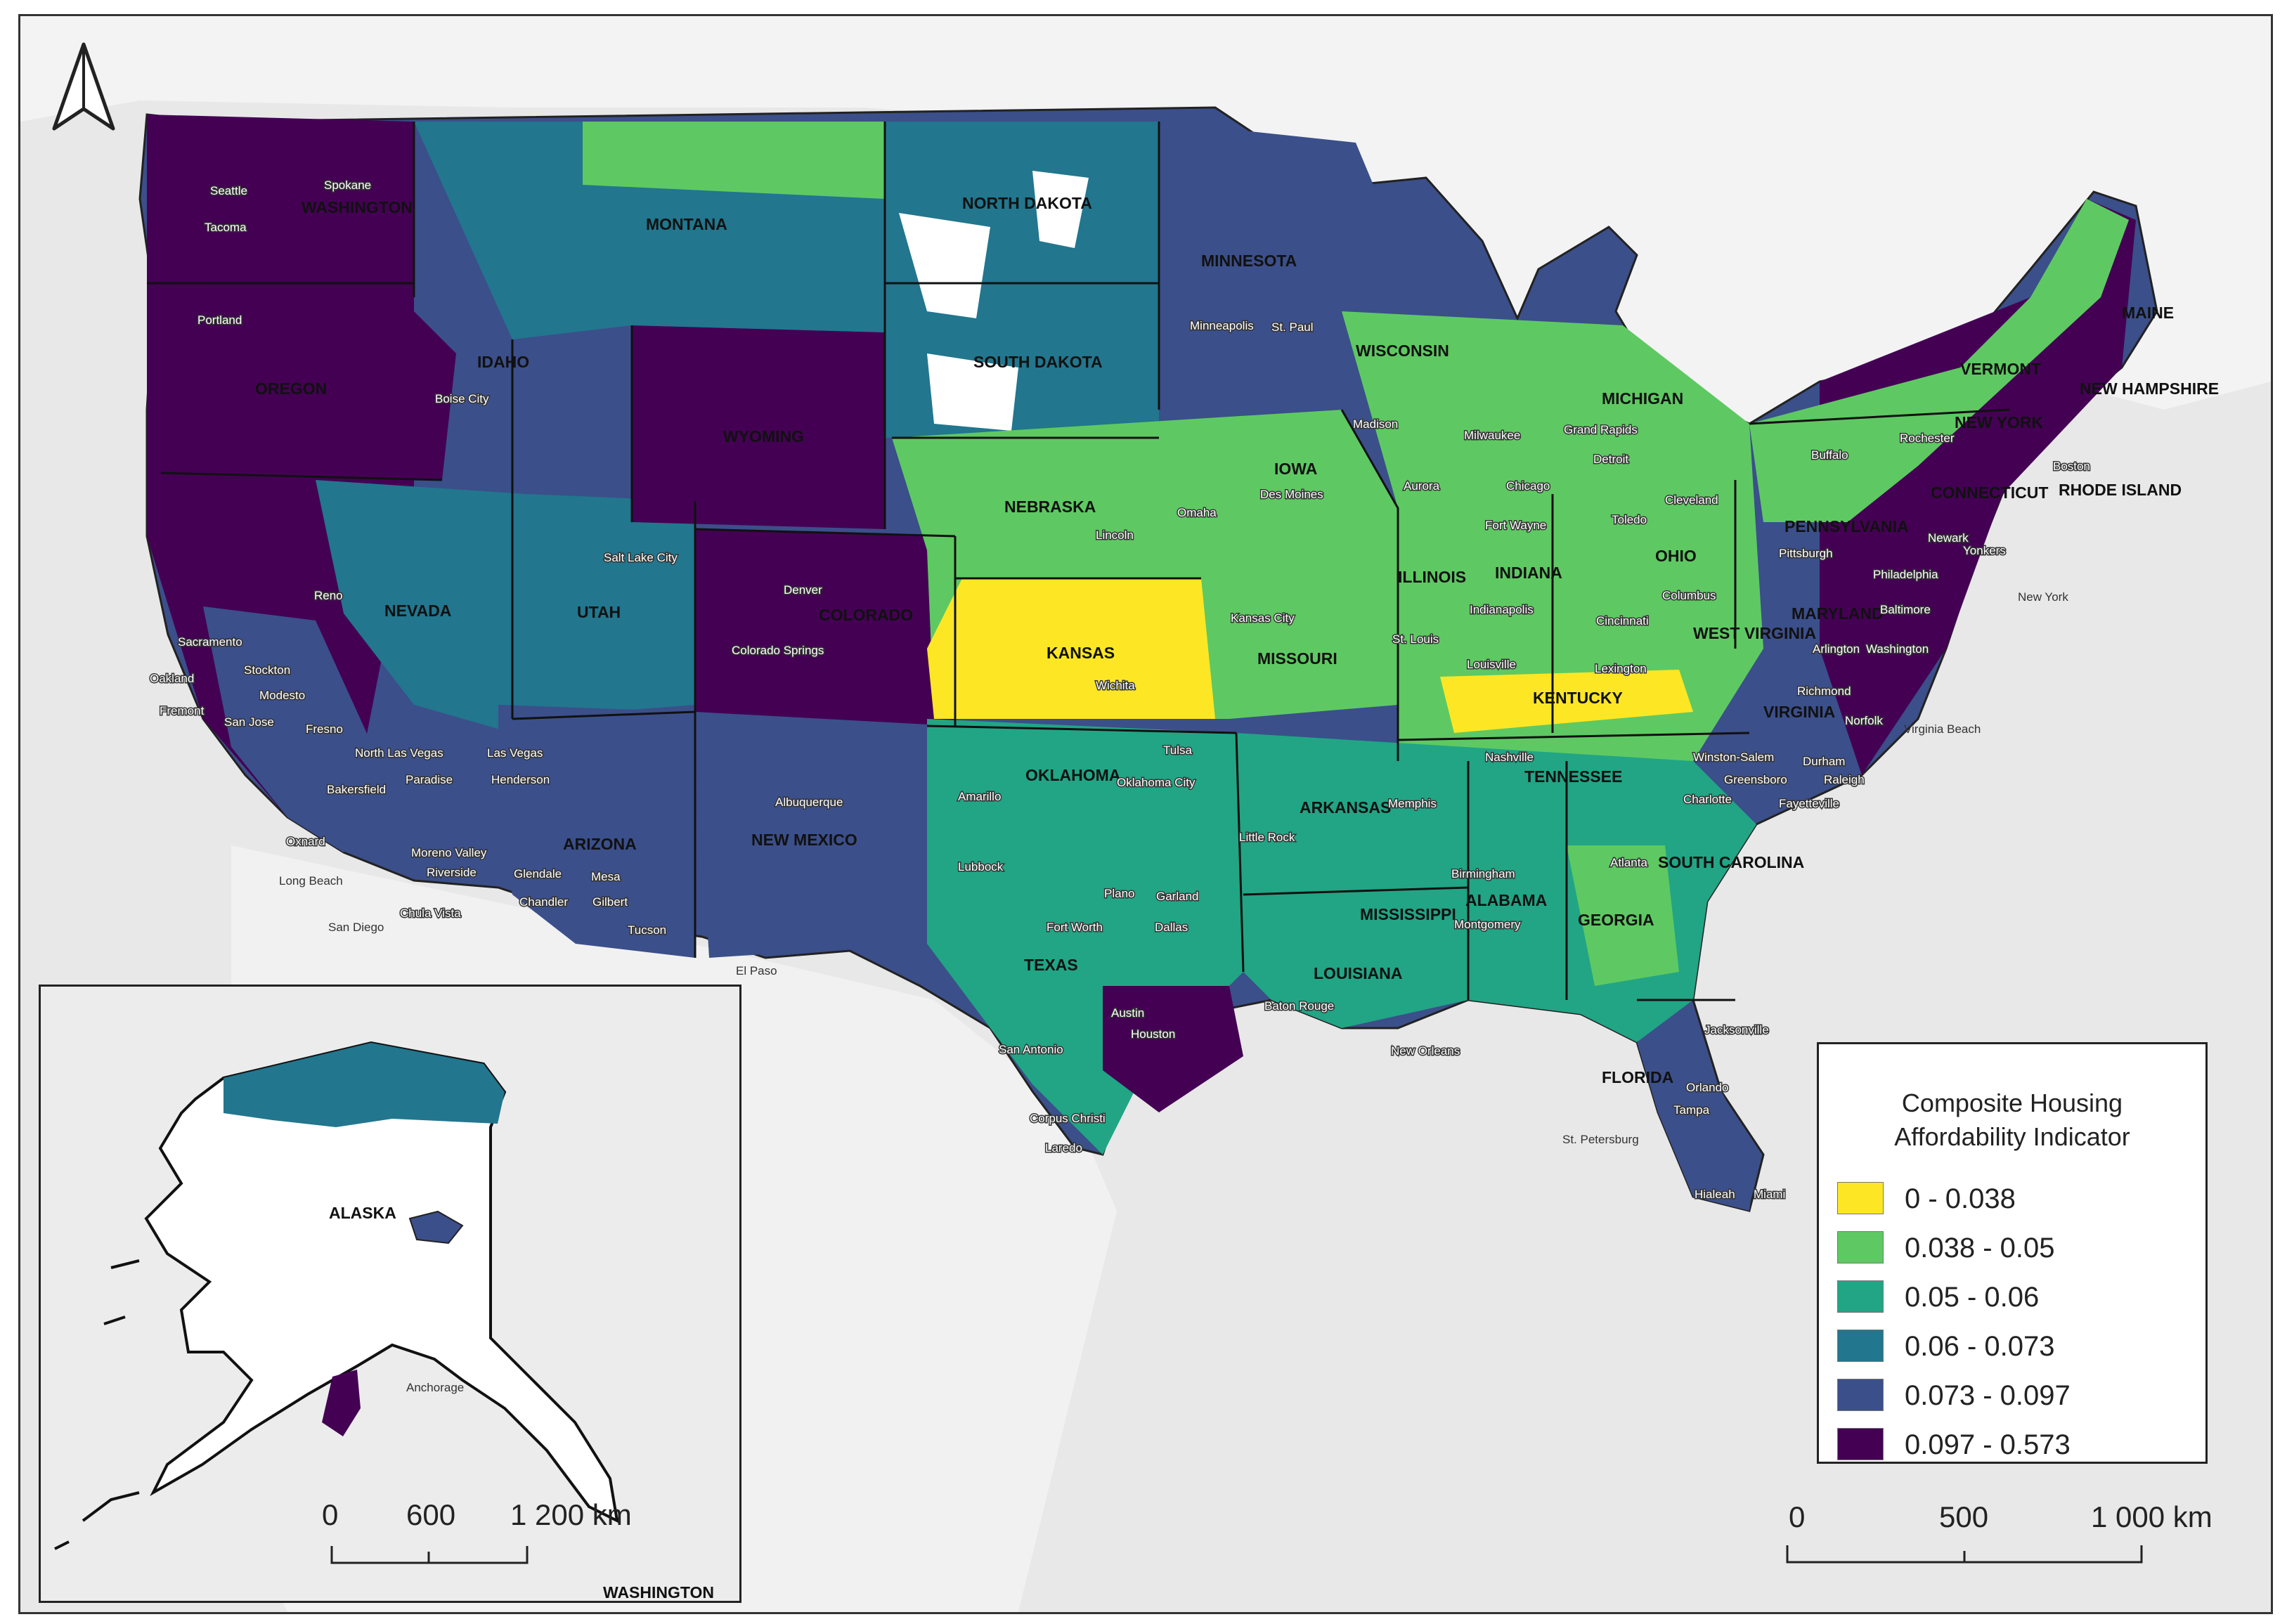 This screenshot has width=2287, height=1624. I want to click on alaska-interior-region, so click(436, 1227).